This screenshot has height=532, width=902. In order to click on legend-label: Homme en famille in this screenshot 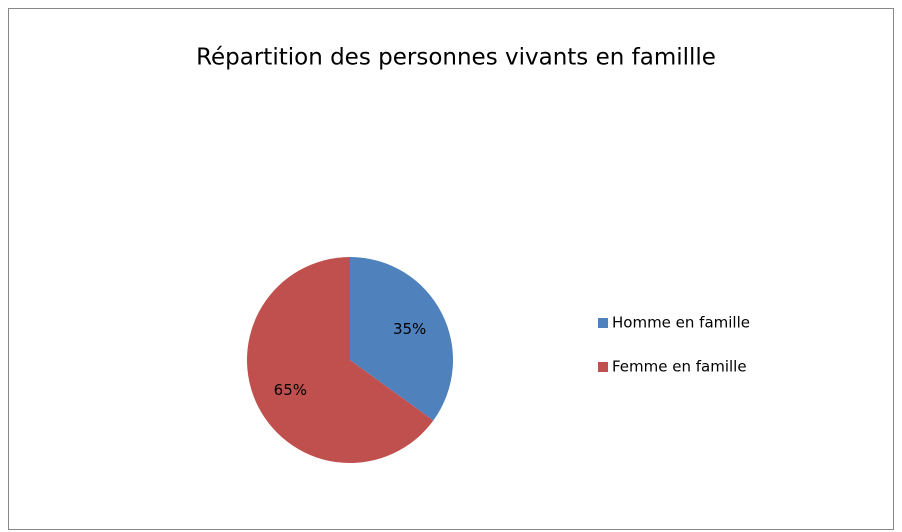, I will do `click(681, 323)`.